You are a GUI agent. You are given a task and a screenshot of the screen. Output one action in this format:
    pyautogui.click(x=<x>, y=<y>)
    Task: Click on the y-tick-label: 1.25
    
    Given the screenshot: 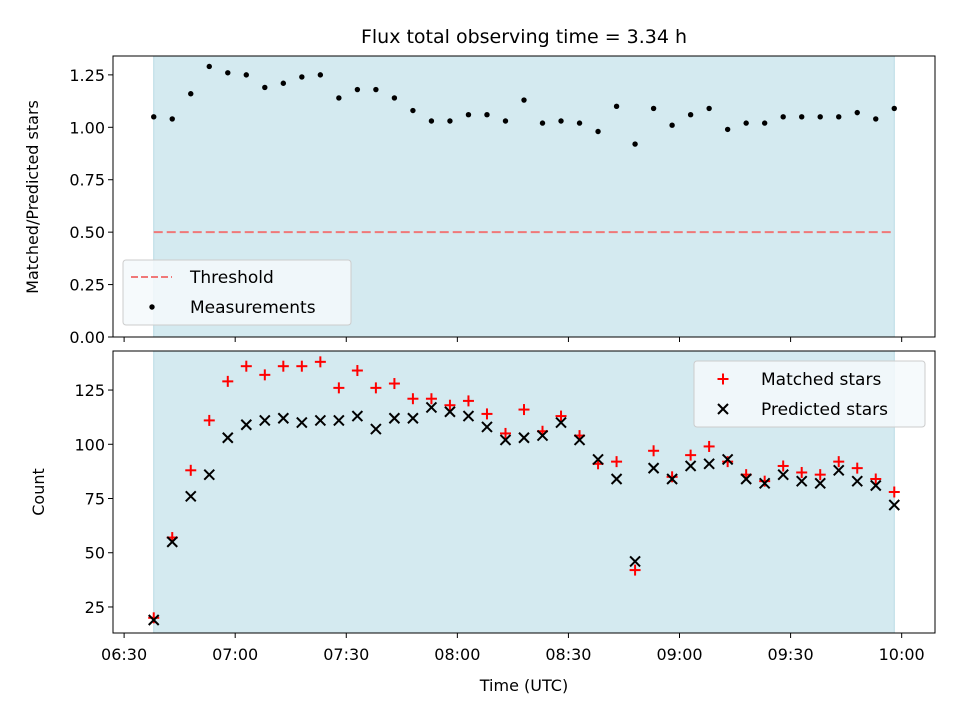 What is the action you would take?
    pyautogui.click(x=87, y=75)
    